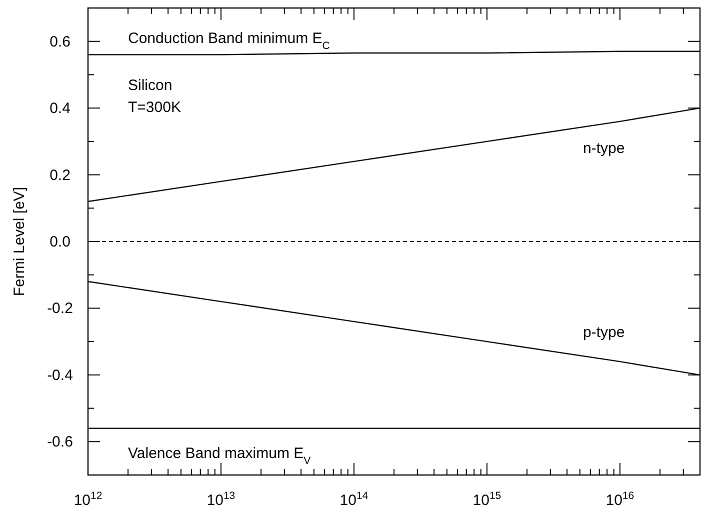  Describe the element at coordinates (487, 499) in the screenshot. I see `x-tick-label: 10$^{15}$` at that location.